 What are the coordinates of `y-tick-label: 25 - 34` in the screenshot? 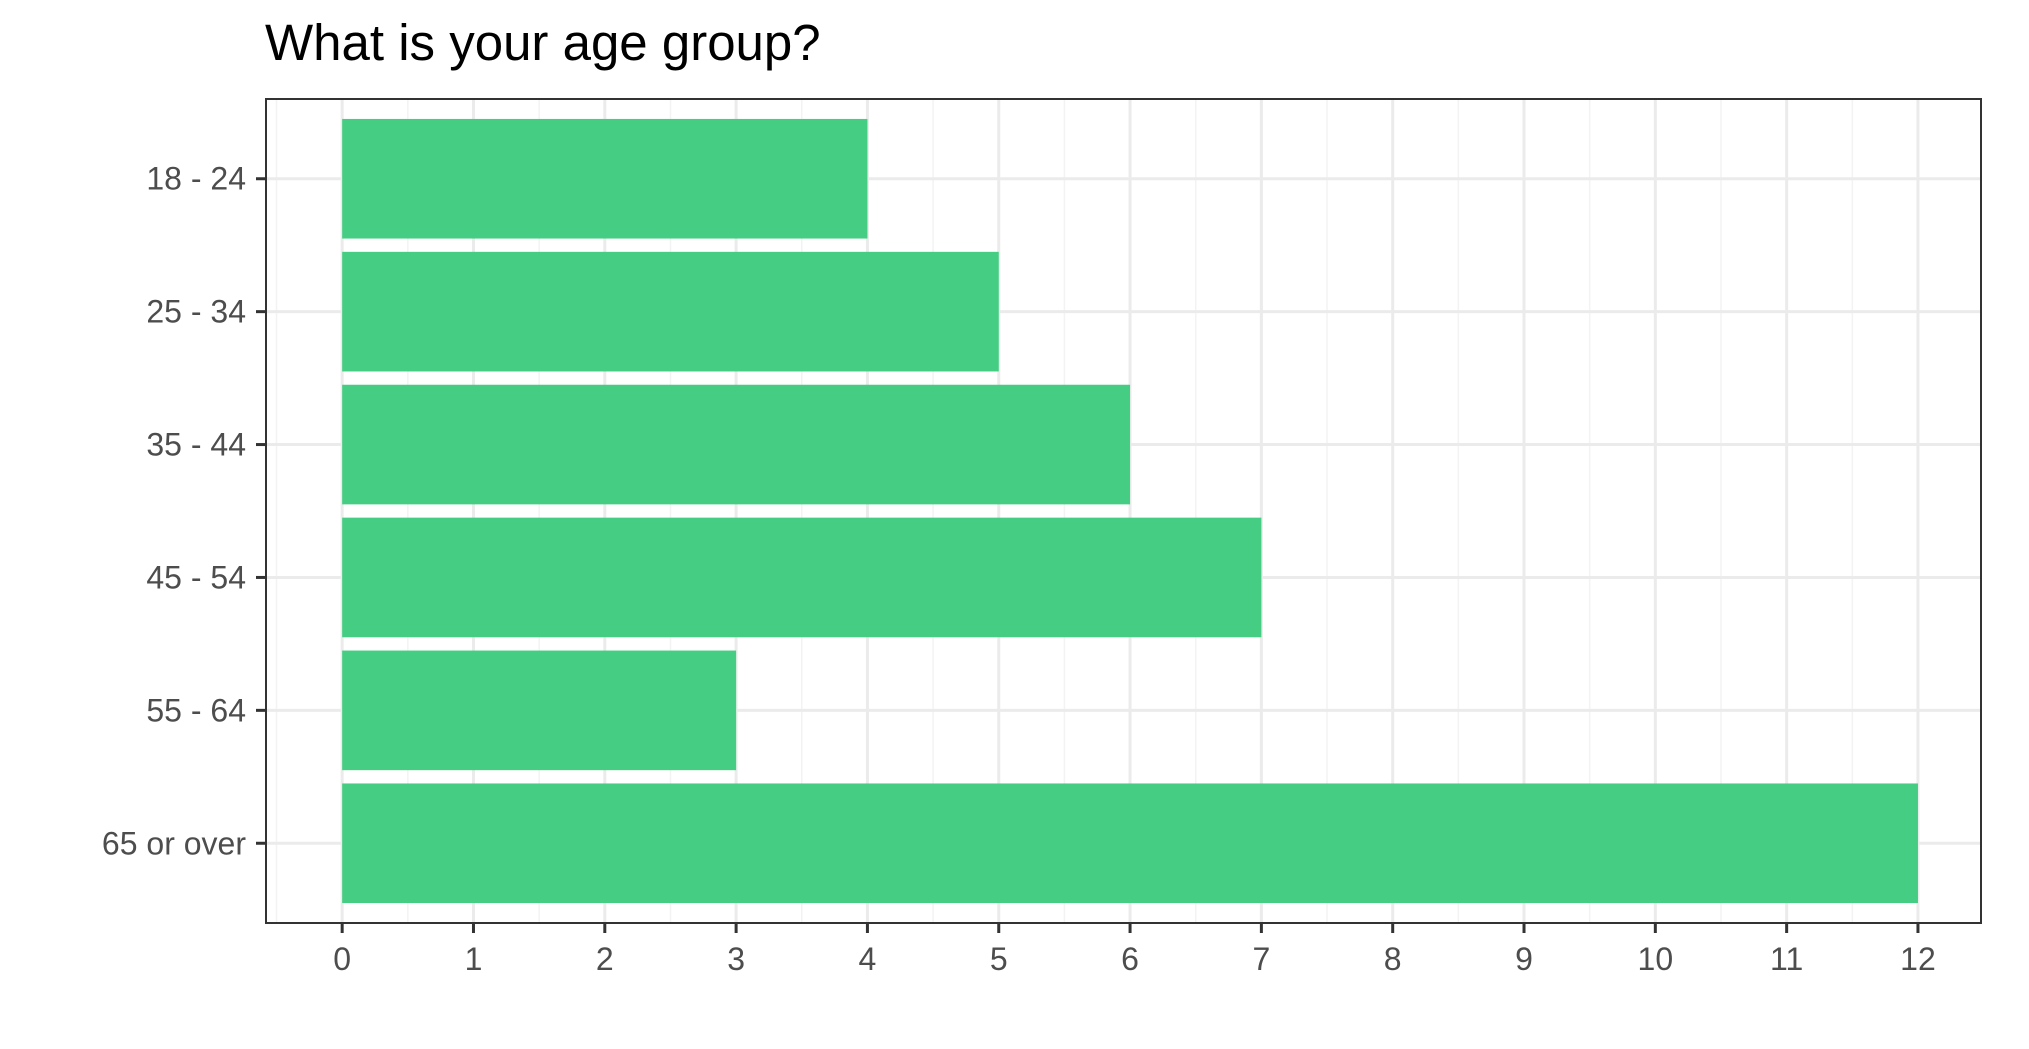 It's located at (196, 312).